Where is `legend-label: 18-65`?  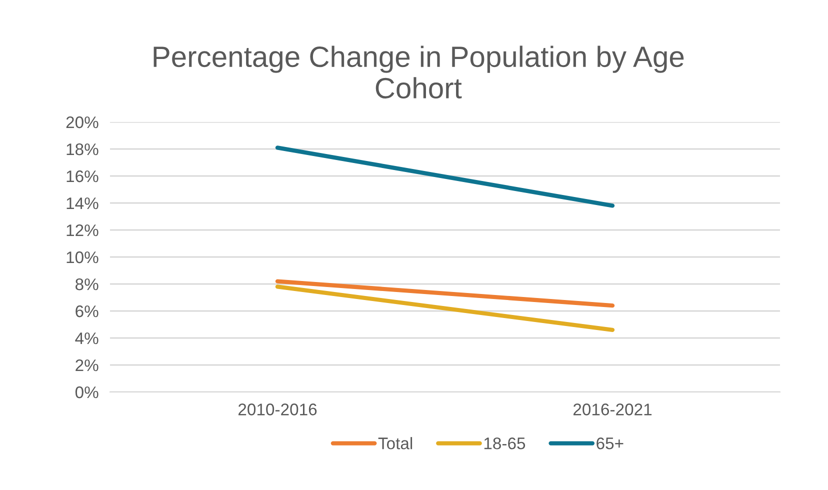
legend-label: 18-65 is located at coordinates (505, 444).